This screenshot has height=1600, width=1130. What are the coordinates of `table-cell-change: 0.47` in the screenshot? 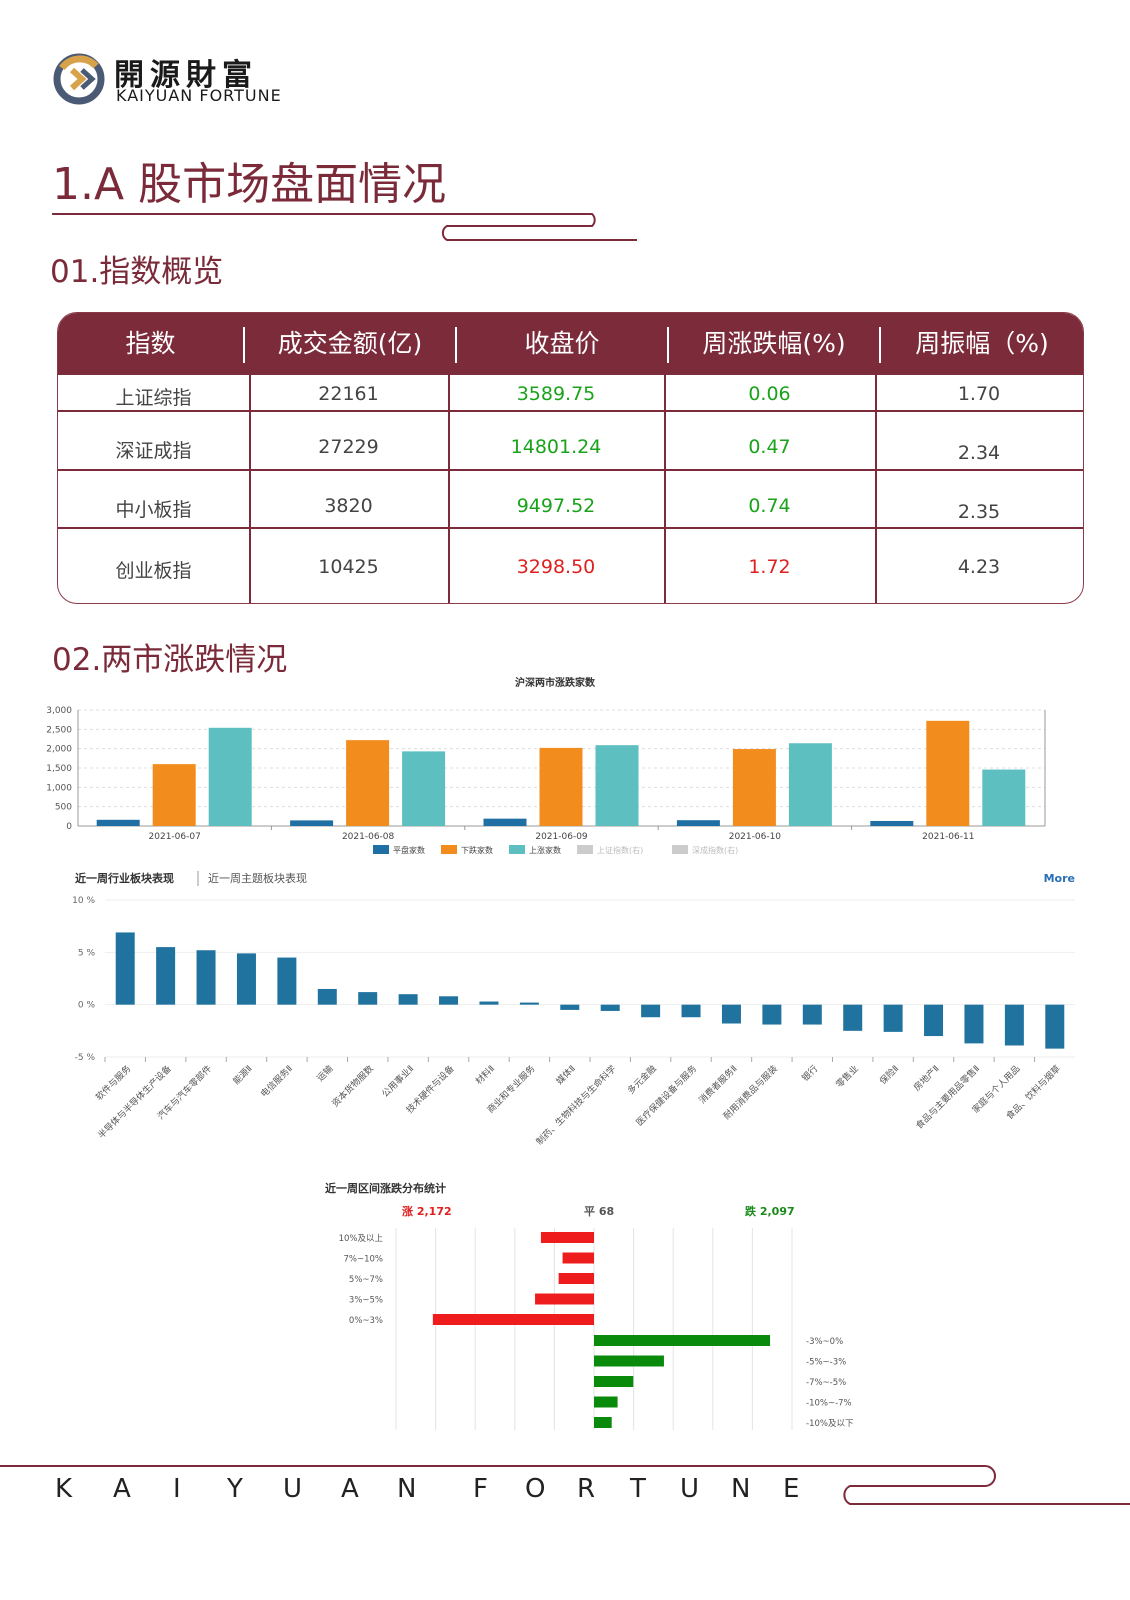 It's located at (769, 447).